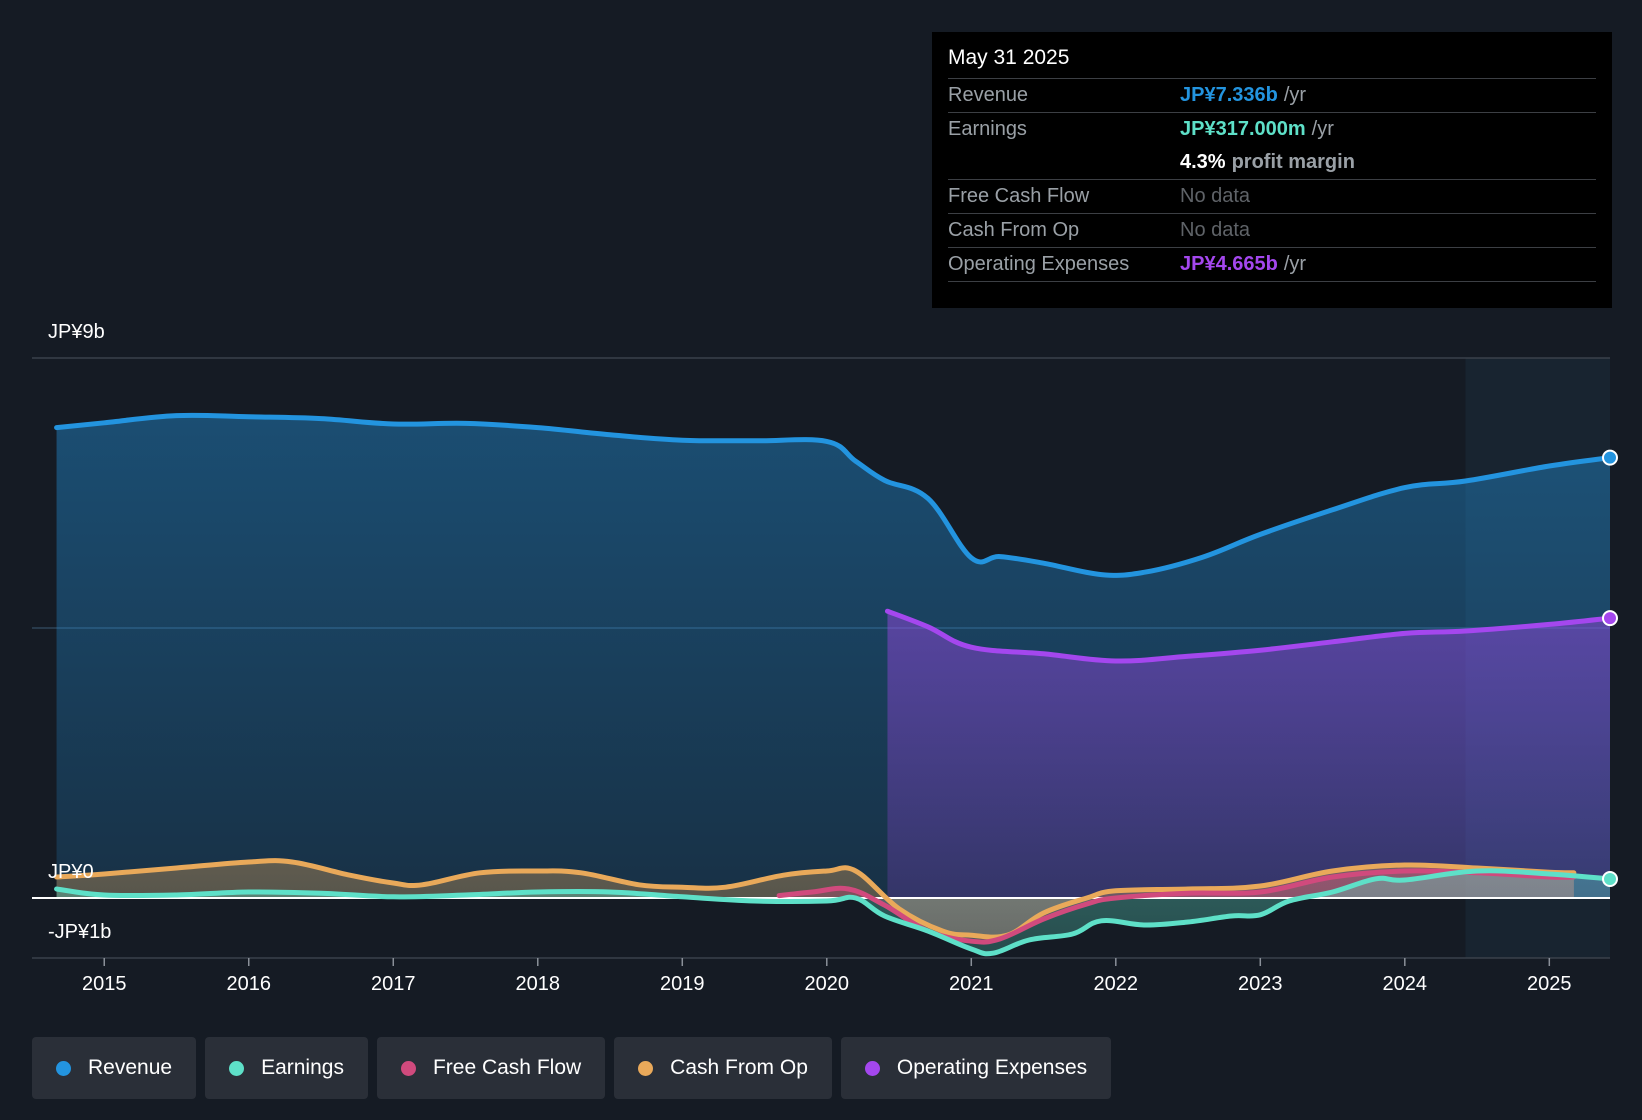 Image resolution: width=1642 pixels, height=1120 pixels. I want to click on end-dot-operating_expenses, so click(1610, 618).